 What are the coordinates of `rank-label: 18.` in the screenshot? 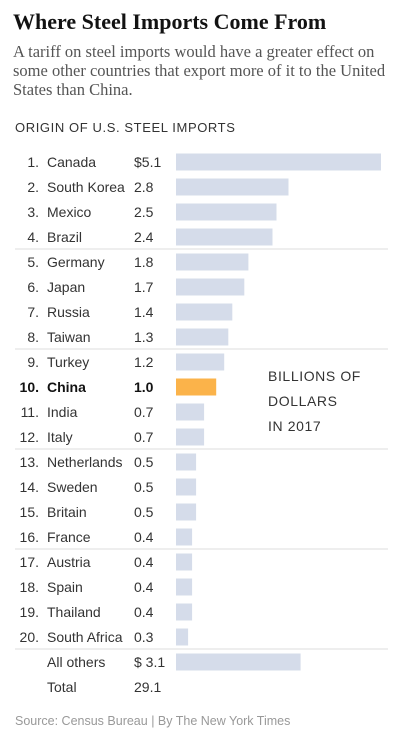 It's located at (29, 587).